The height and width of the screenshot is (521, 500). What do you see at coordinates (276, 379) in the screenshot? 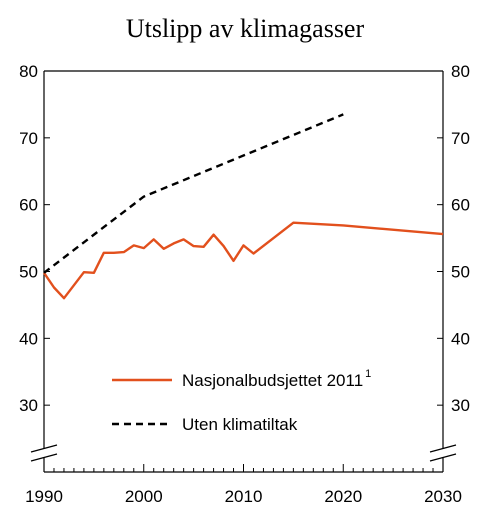
I see `legend-label: Nasjonalbudsjettet 2011 1` at bounding box center [276, 379].